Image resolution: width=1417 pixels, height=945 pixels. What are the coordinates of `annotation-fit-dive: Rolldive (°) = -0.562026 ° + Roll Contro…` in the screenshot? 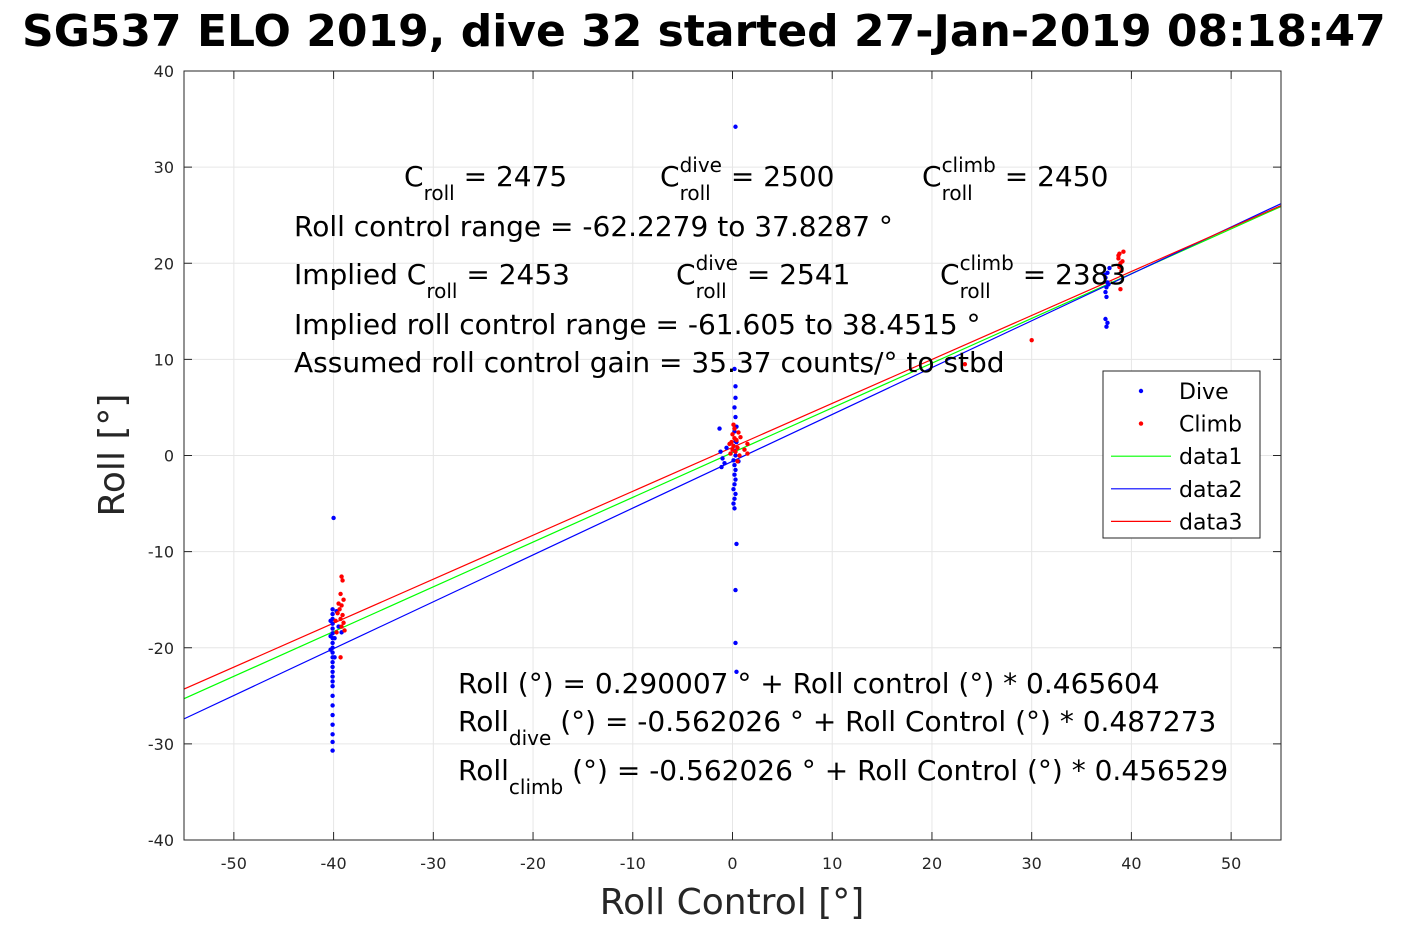 It's located at (837, 727).